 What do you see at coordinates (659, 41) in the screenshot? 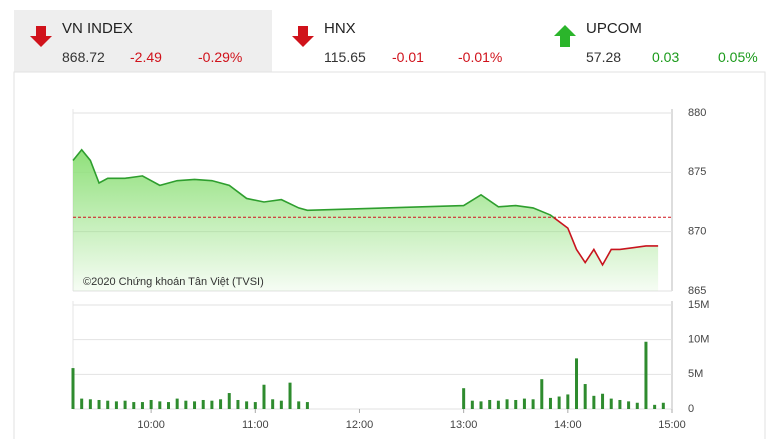
I see `index-upcom: UPCOM 57.28 0.03 0.05%` at bounding box center [659, 41].